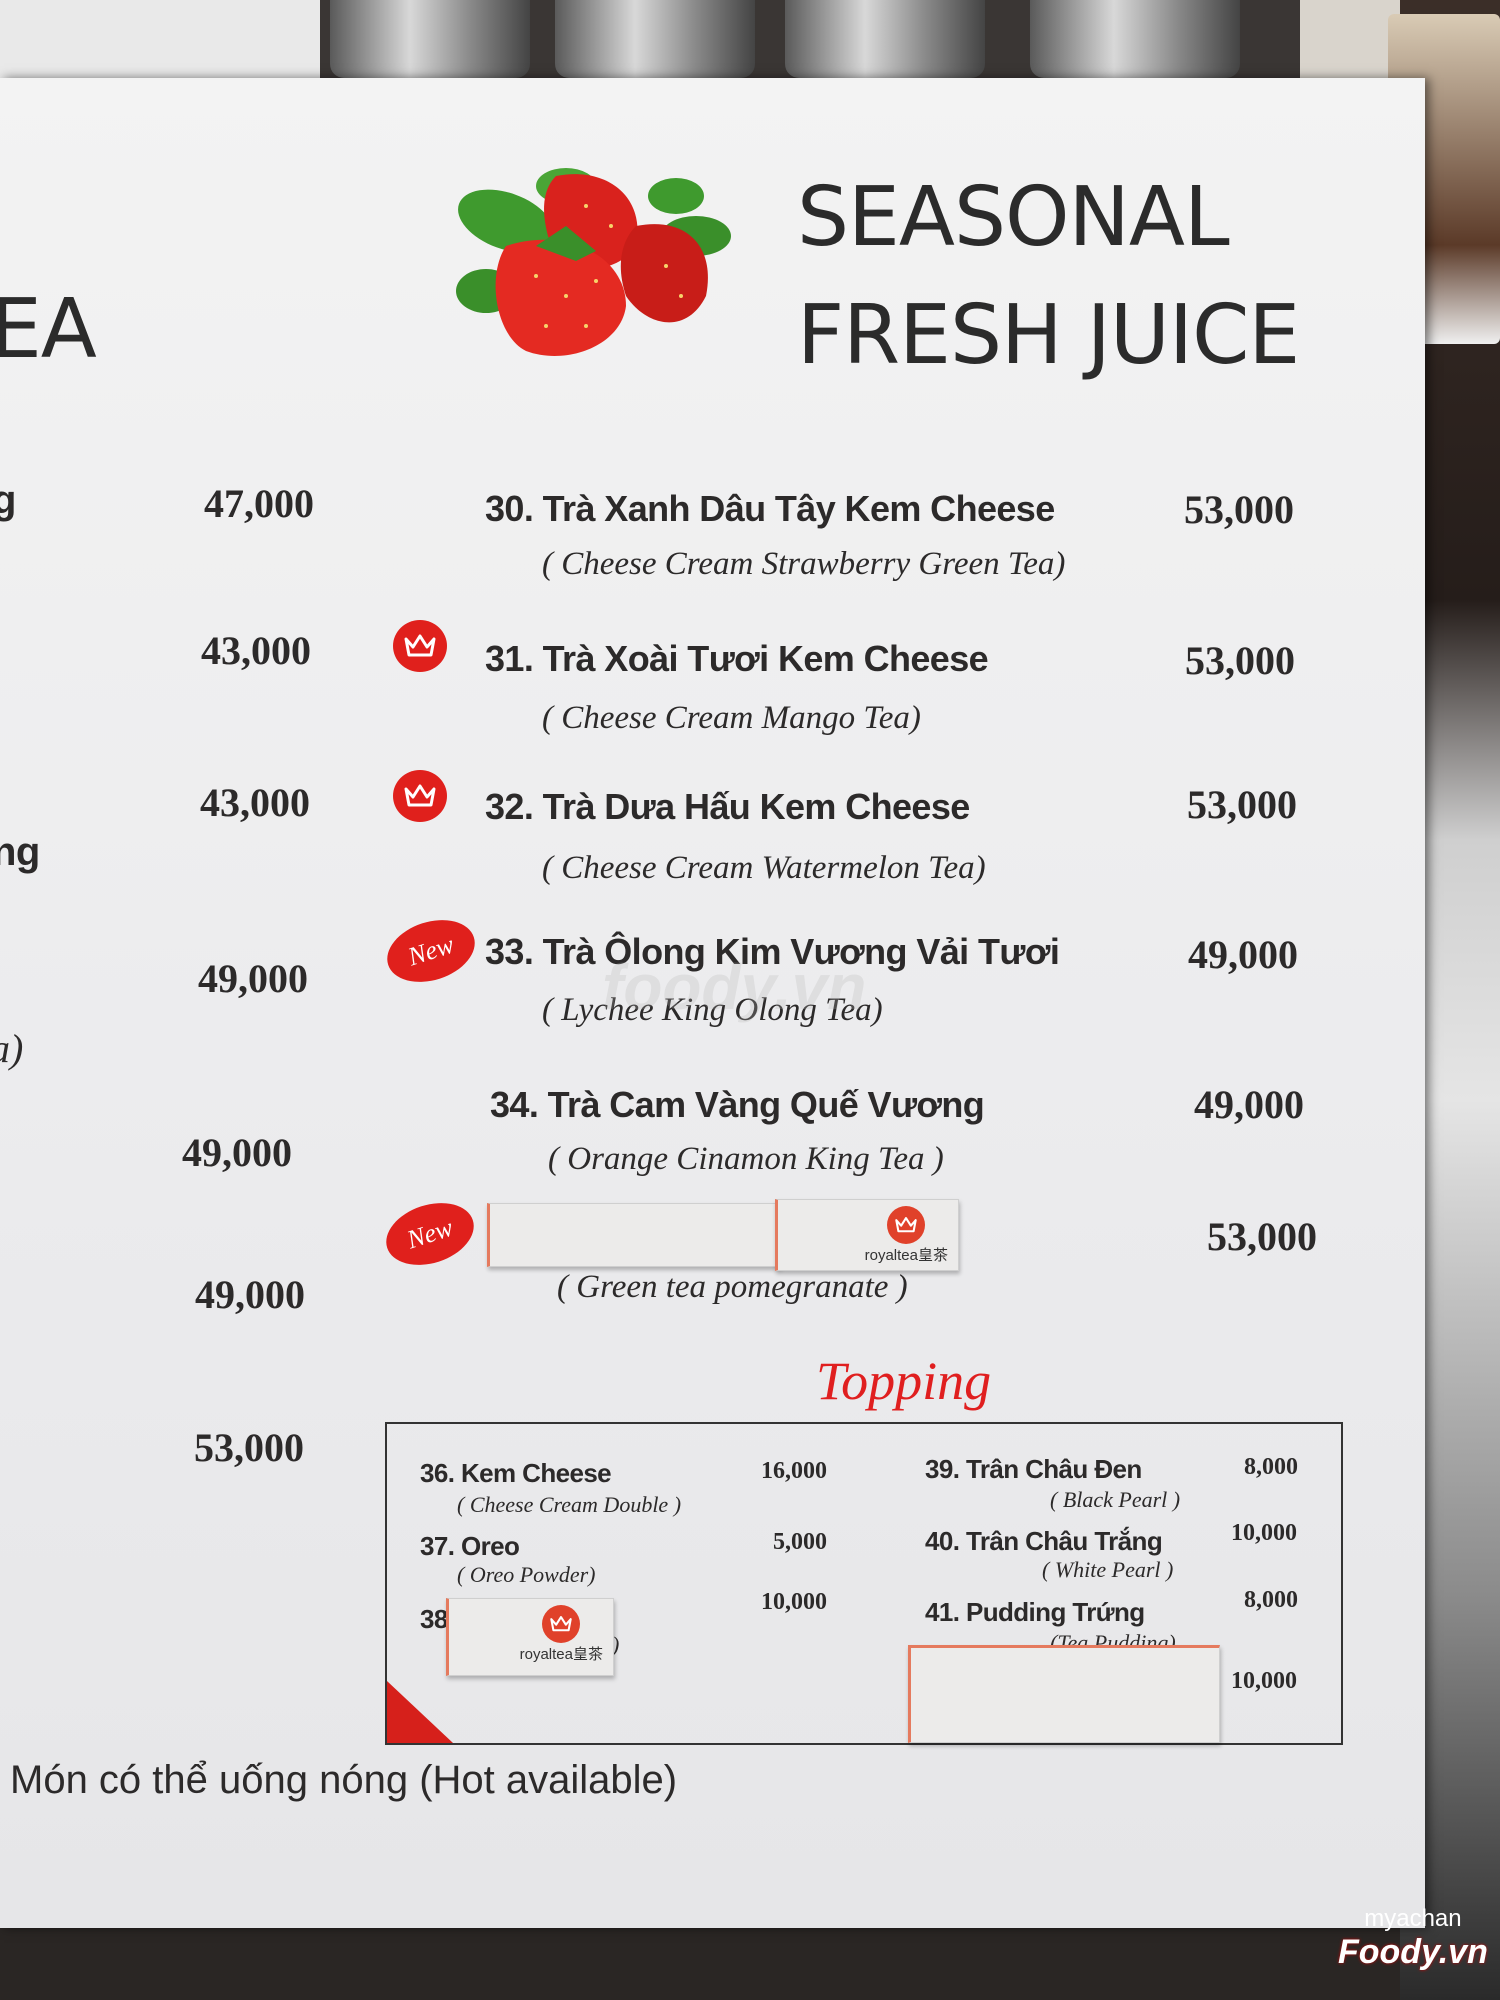 The height and width of the screenshot is (2000, 1500). I want to click on menu-item-subtitle: ( Cheese Cream Strawberry Green Tea), so click(804, 564).